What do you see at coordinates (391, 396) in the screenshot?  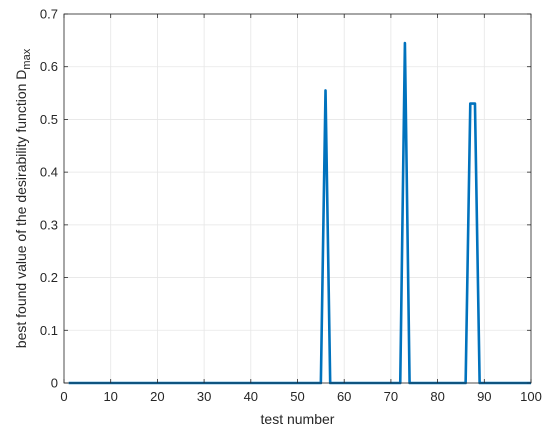 I see `x-tick-label: 70` at bounding box center [391, 396].